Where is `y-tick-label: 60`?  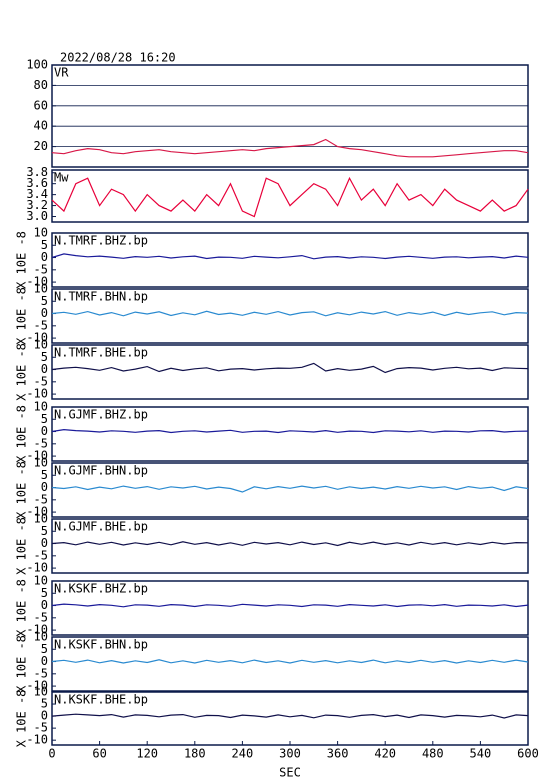
y-tick-label: 60 is located at coordinates (41, 105).